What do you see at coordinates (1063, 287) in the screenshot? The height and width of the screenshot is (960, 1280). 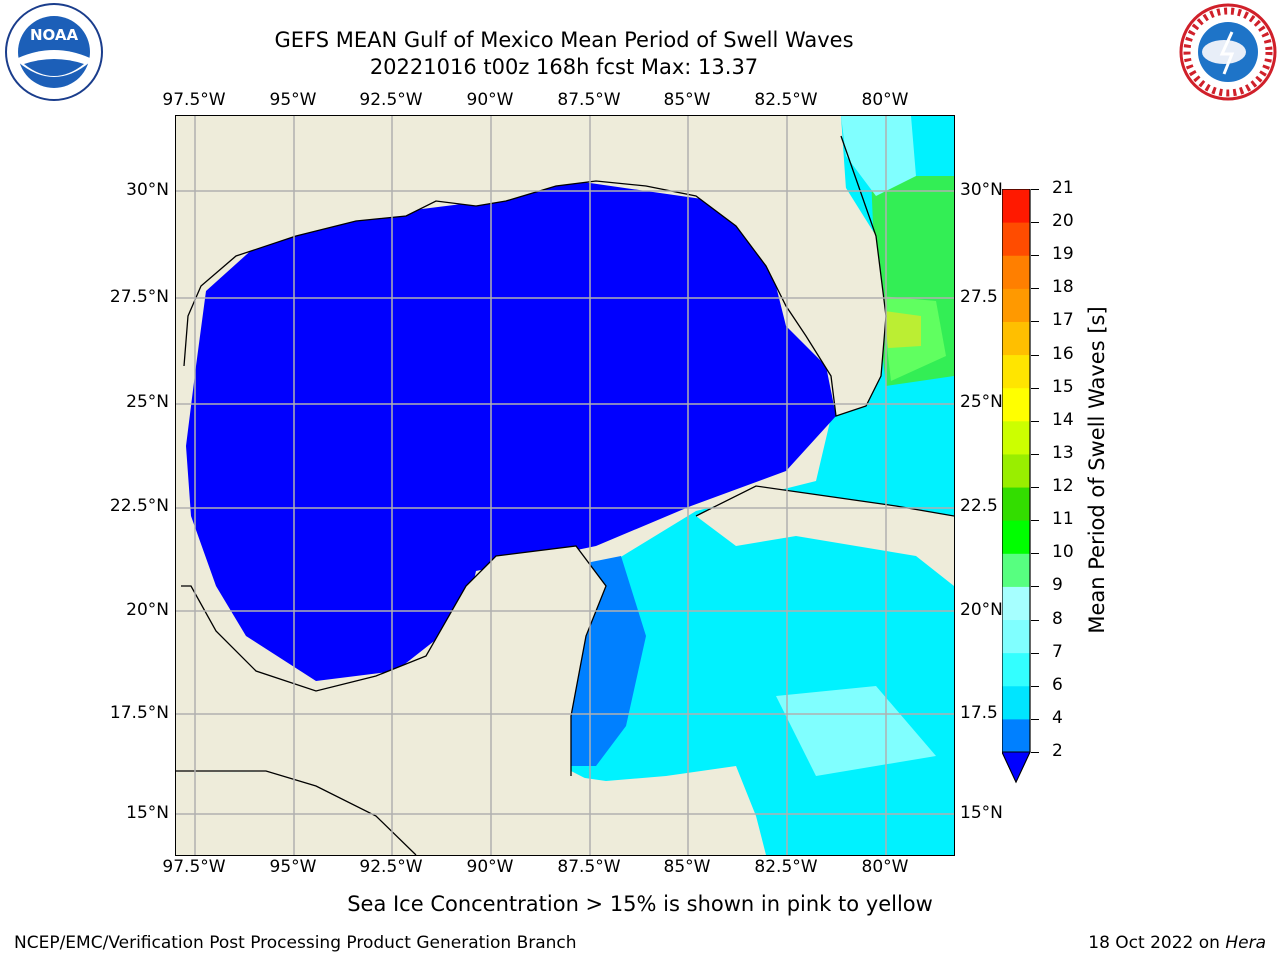 I see `colorbar-tick-label: 18` at bounding box center [1063, 287].